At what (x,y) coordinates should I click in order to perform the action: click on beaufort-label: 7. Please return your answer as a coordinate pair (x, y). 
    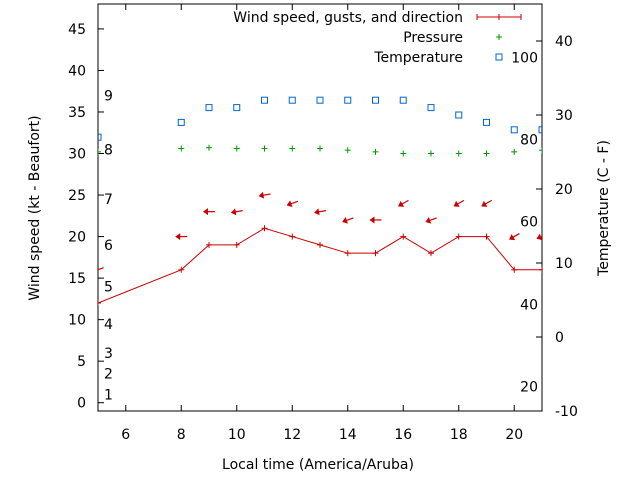
    Looking at the image, I should click on (108, 200).